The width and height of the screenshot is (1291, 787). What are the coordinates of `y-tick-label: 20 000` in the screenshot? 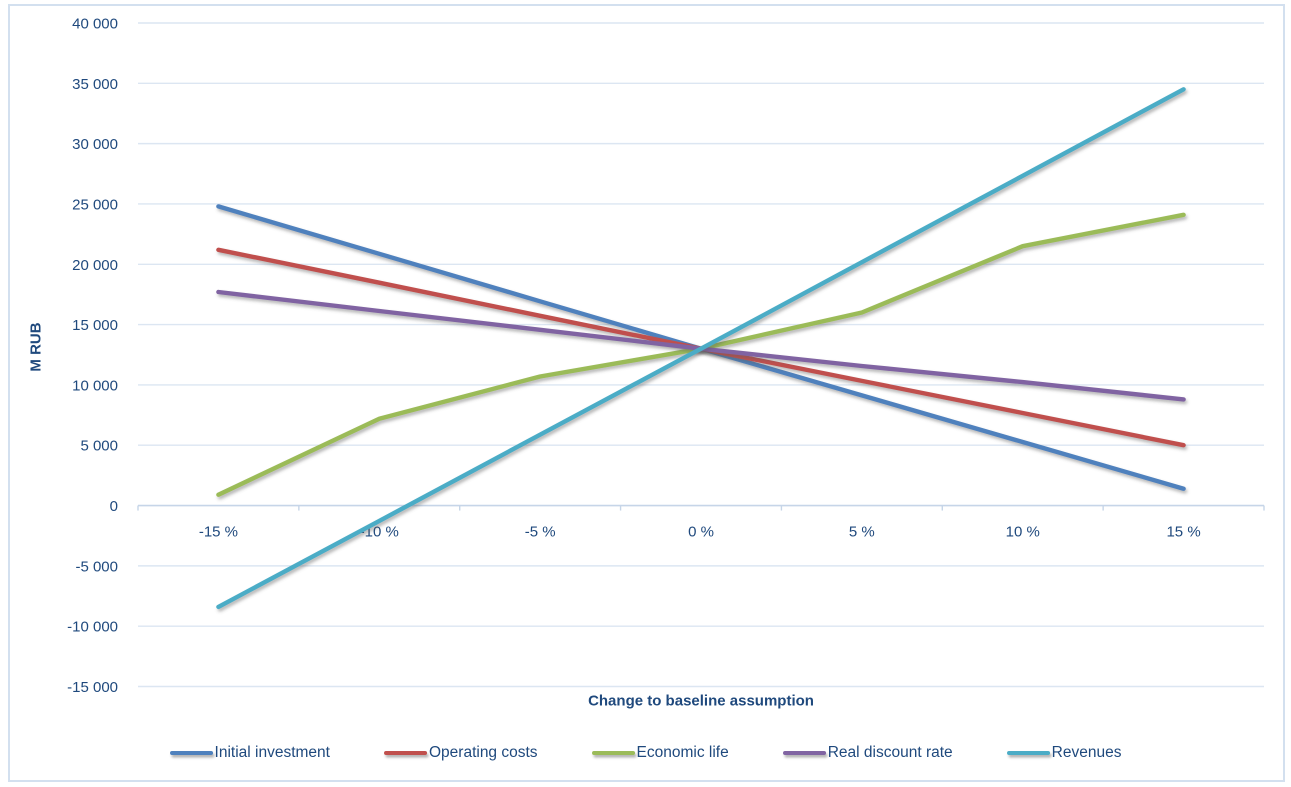 It's located at (95, 265).